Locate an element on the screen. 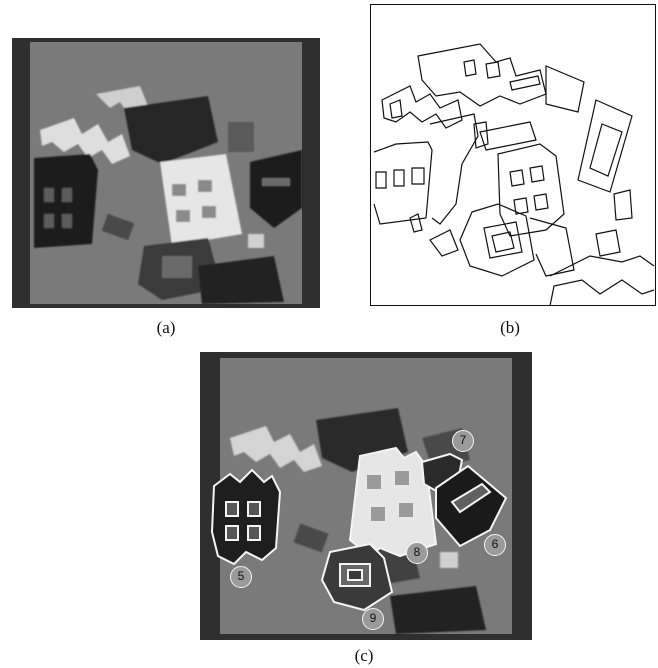  caption-a: (a) is located at coordinates (166, 327).